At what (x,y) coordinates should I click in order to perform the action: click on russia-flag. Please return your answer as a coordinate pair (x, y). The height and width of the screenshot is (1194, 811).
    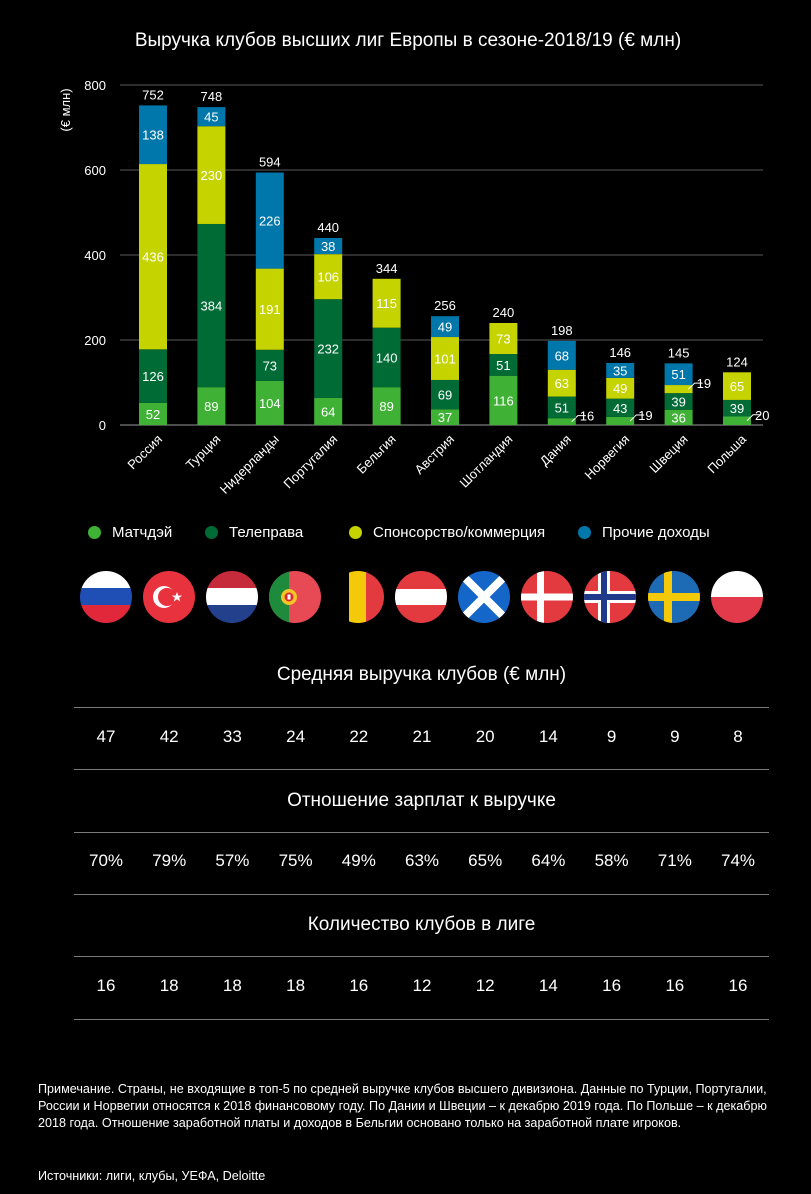
    Looking at the image, I should click on (106, 597).